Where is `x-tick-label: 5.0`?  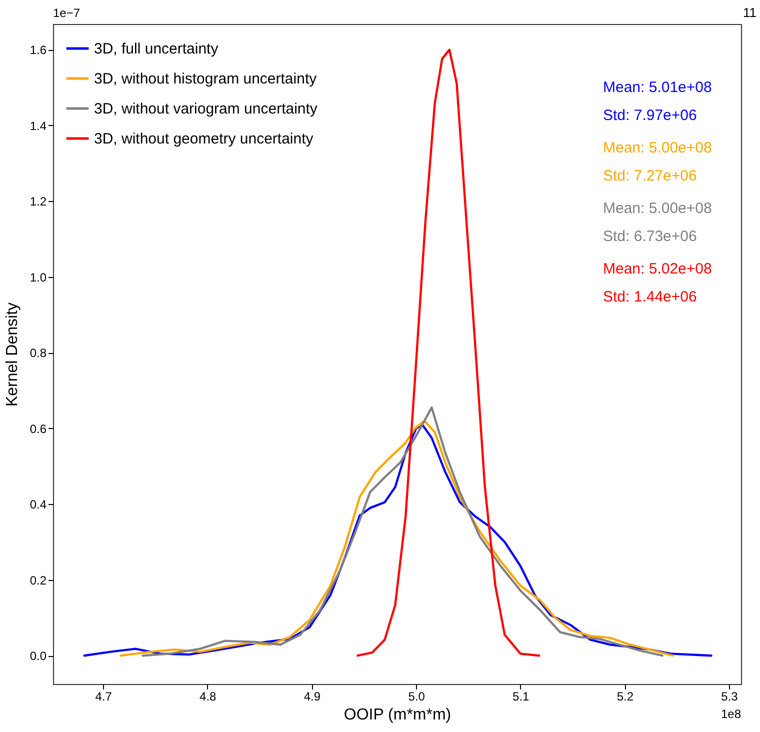
x-tick-label: 5.0 is located at coordinates (417, 697).